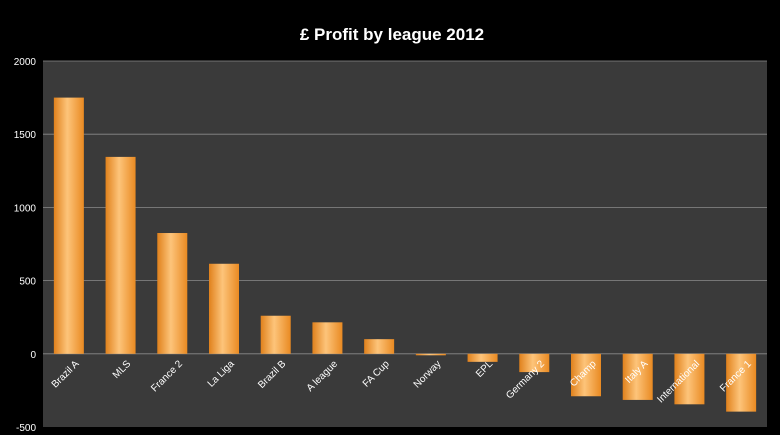 The height and width of the screenshot is (435, 780). I want to click on y-tick-label: 500, so click(27, 282).